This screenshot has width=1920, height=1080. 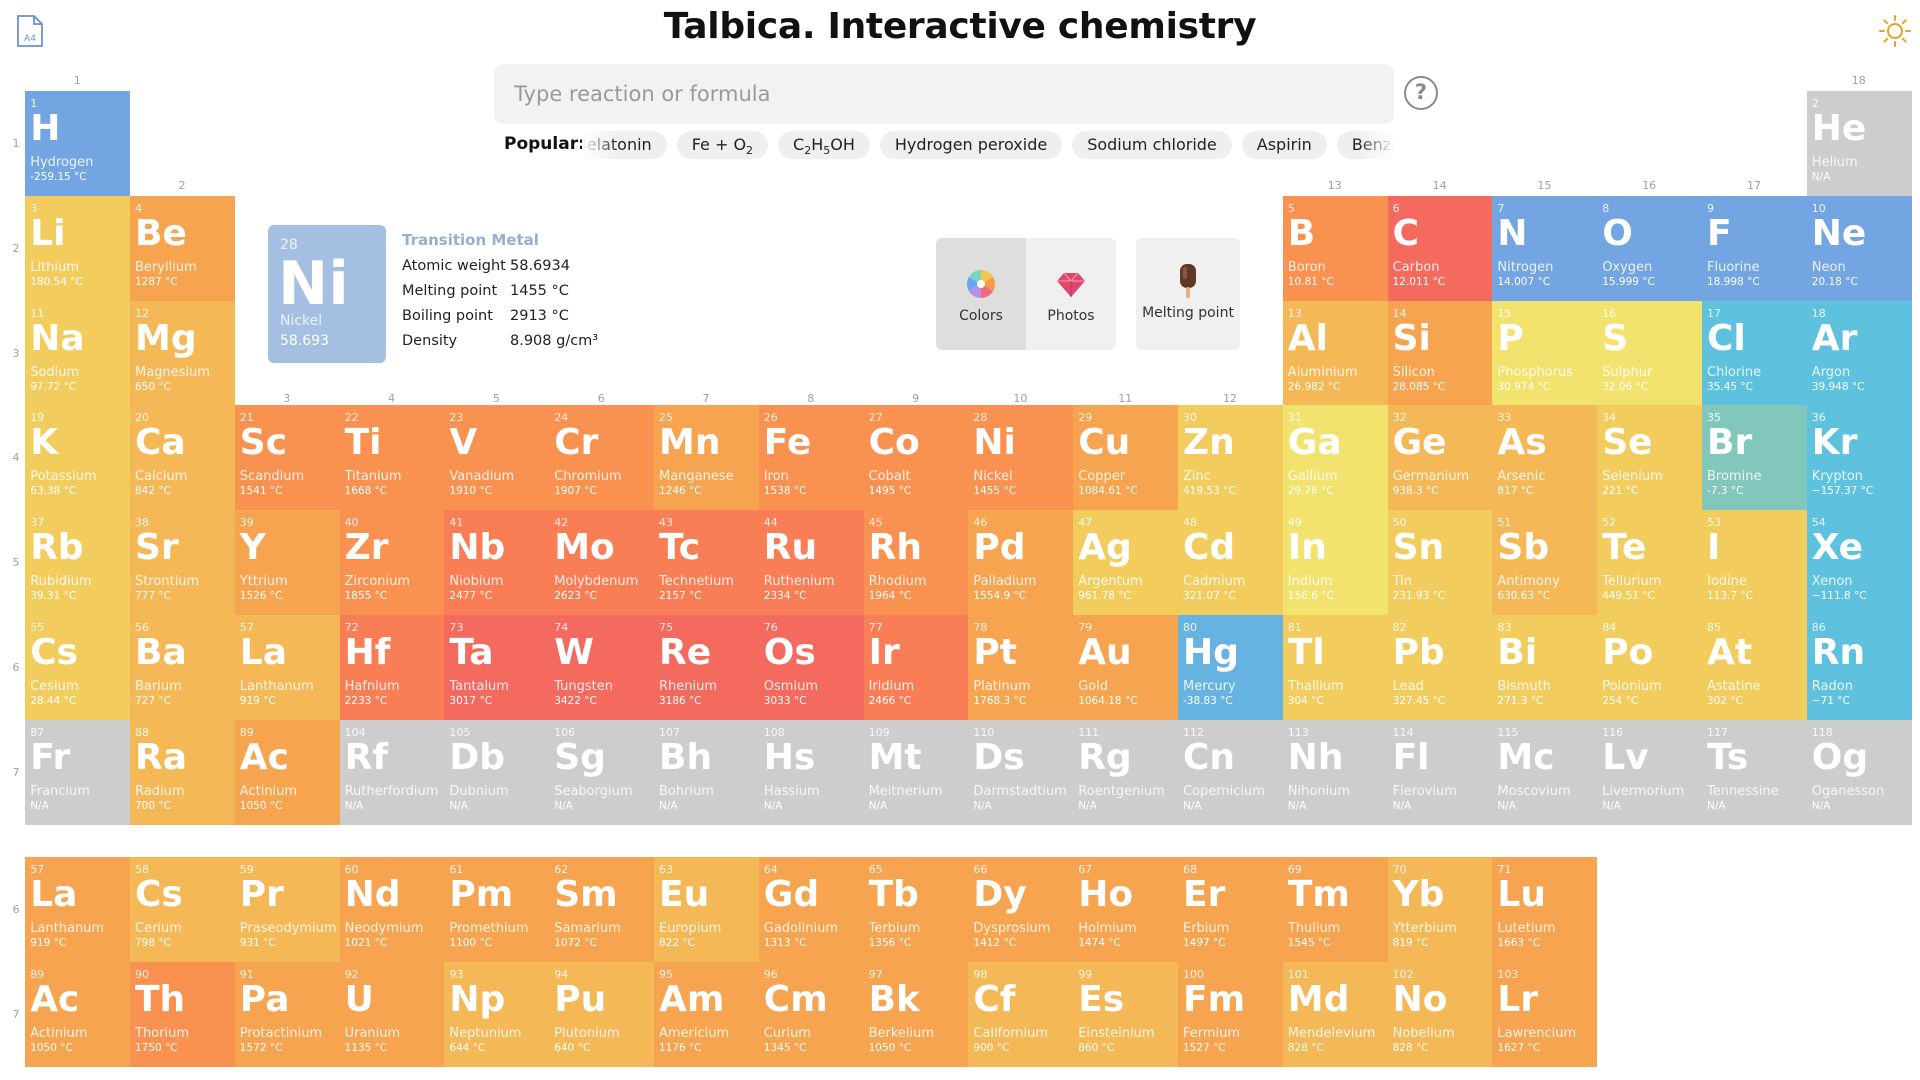 What do you see at coordinates (811, 909) in the screenshot?
I see `element-tile-gd: 64 Gd Gadolinium 1313 °C` at bounding box center [811, 909].